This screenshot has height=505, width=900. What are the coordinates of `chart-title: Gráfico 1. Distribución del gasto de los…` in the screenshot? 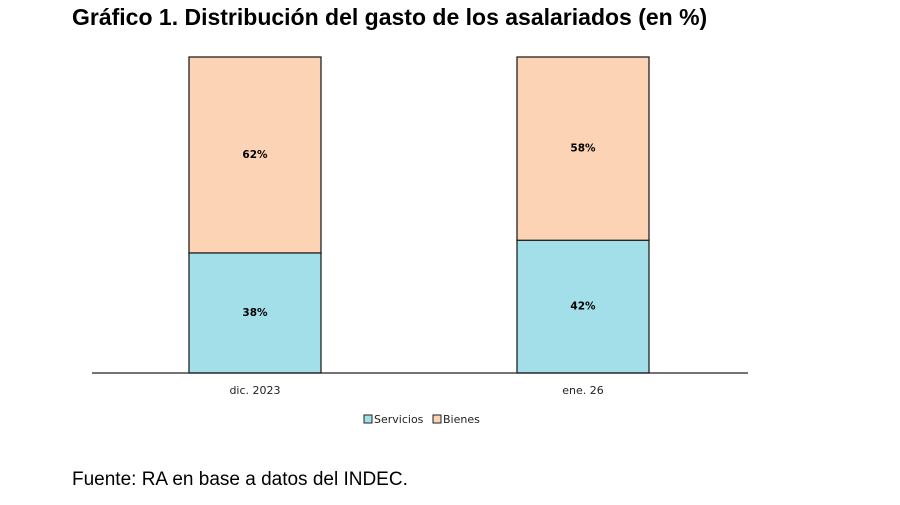 It's located at (390, 17).